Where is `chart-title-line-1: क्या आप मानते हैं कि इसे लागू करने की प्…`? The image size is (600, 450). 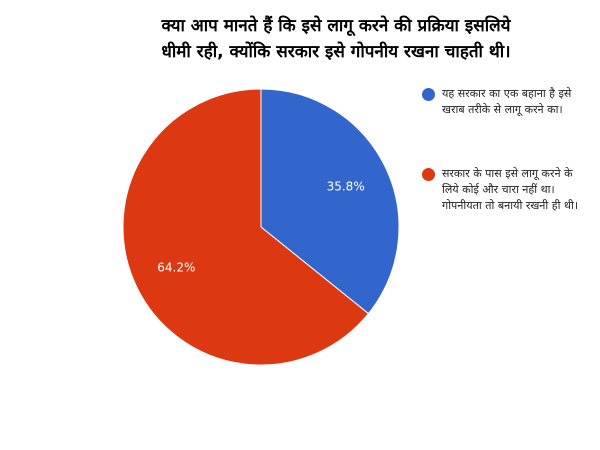
chart-title-line-1: क्या आप मानते हैं कि इसे लागू करने की प्… is located at coordinates (336, 26).